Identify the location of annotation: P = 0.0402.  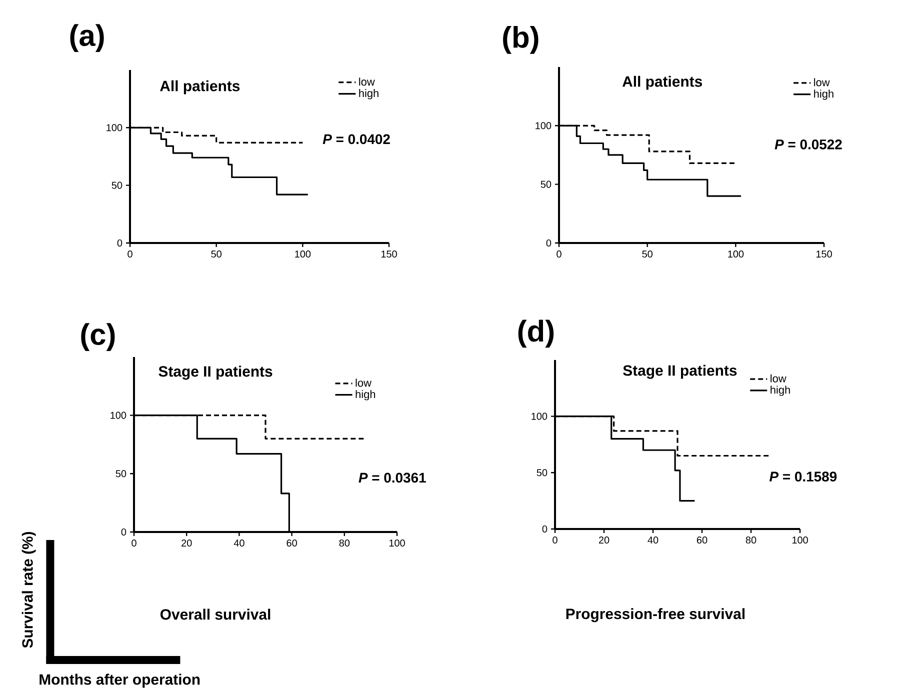
(356, 139).